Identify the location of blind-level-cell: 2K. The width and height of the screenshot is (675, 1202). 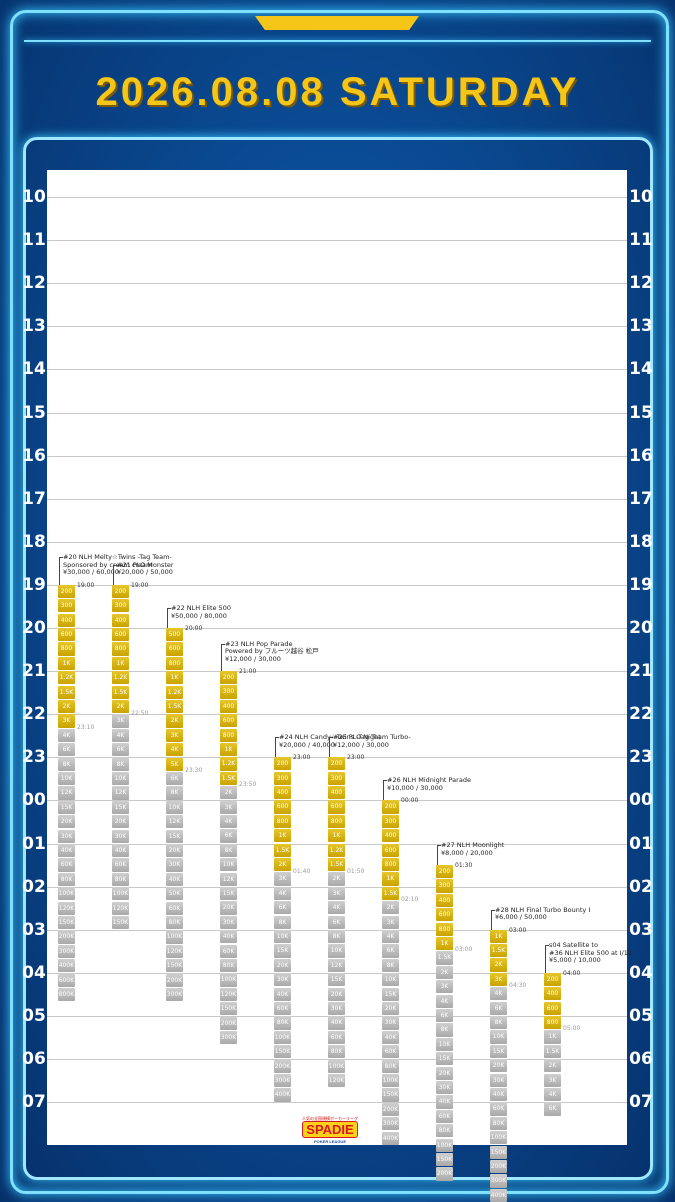
(444, 972).